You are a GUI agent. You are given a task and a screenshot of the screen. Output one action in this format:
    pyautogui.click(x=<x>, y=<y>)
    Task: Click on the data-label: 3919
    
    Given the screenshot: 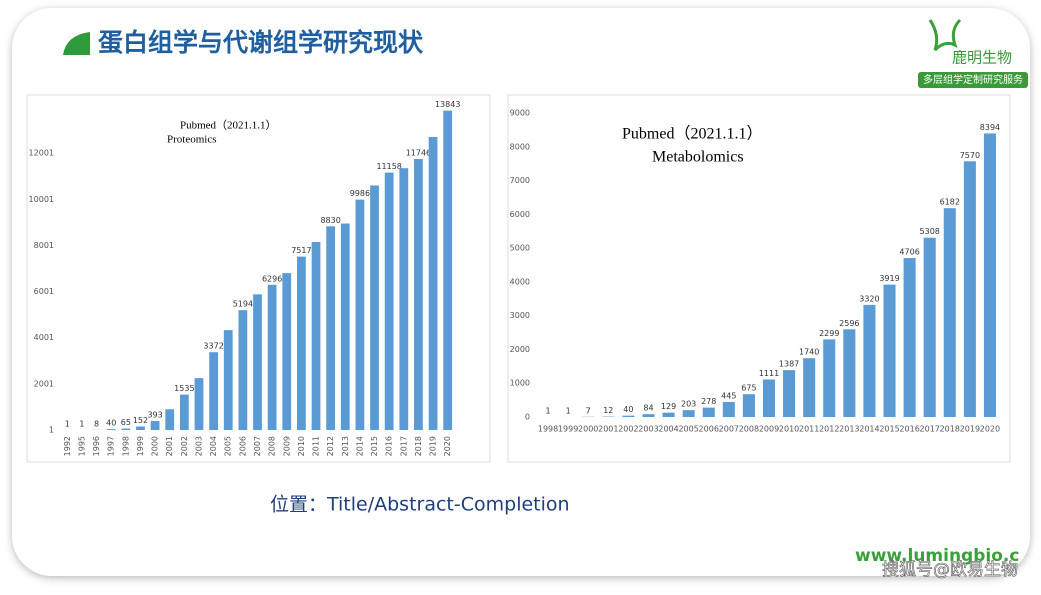 What is the action you would take?
    pyautogui.click(x=889, y=278)
    